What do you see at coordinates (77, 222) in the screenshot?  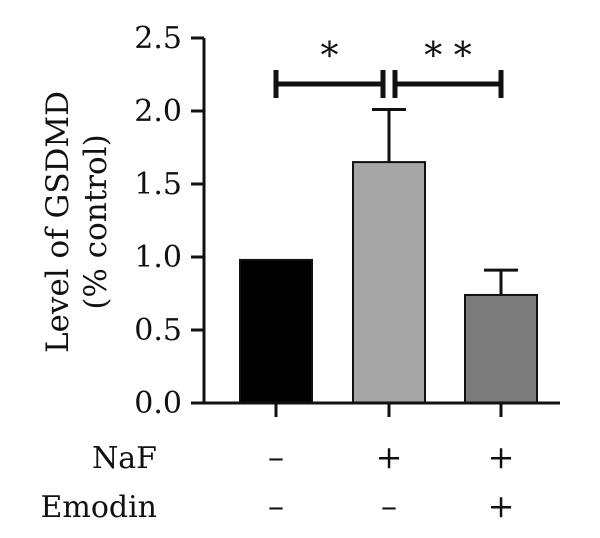 I see `y-axis-title: Level of GSDMD (% control)` at bounding box center [77, 222].